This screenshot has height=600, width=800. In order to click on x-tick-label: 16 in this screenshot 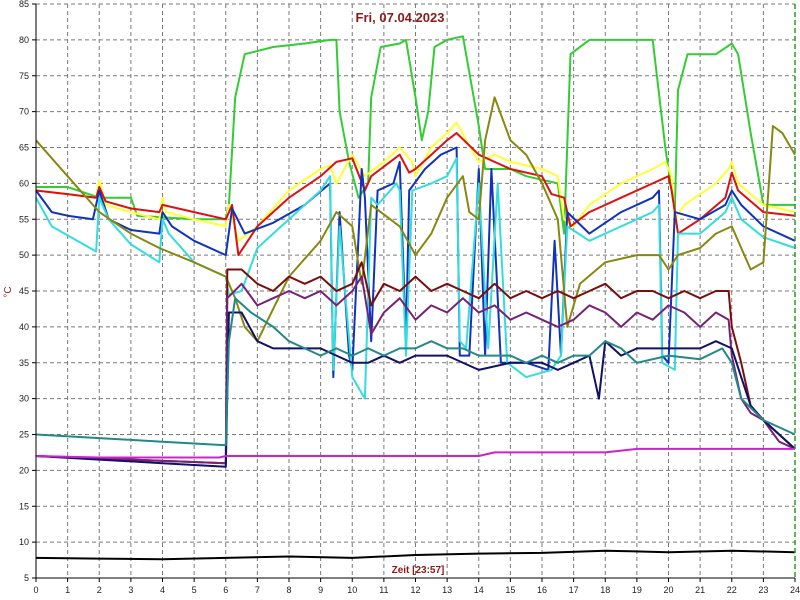, I will do `click(542, 590)`.